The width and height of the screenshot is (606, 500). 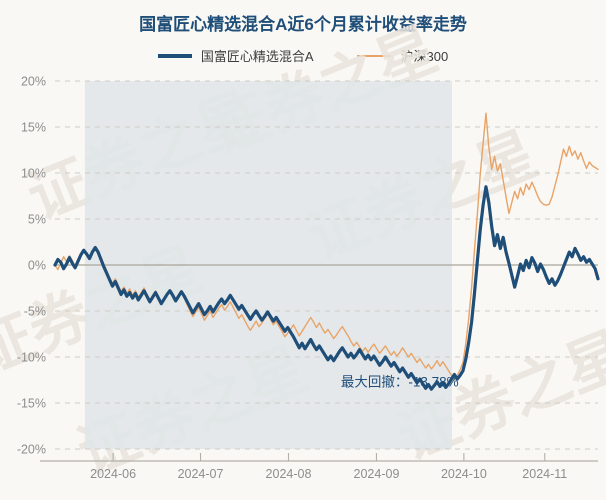 I want to click on y-axis-tick-label: 0%, so click(x=37, y=266).